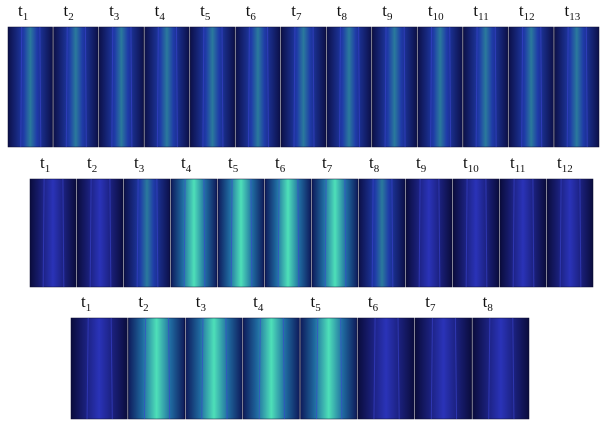 The width and height of the screenshot is (606, 421). What do you see at coordinates (471, 164) in the screenshot?
I see `frame-label: t10` at bounding box center [471, 164].